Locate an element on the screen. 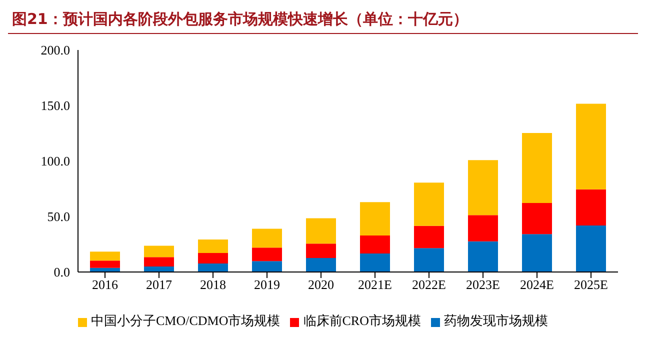 The width and height of the screenshot is (646, 341). x-tick-label: 2016 is located at coordinates (105, 284).